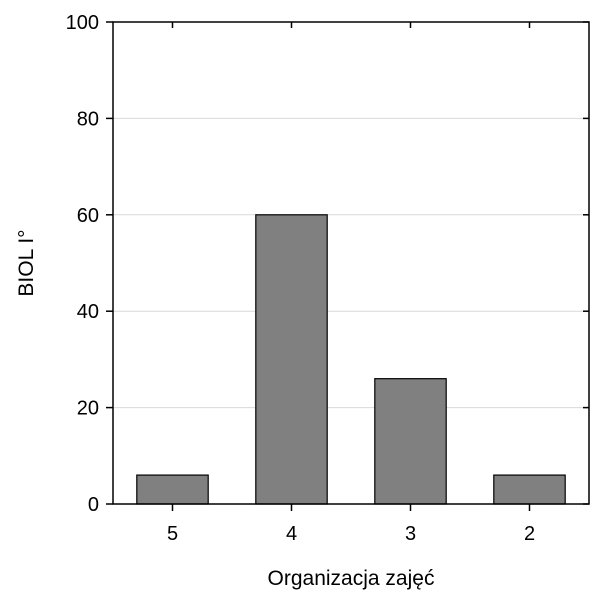 The width and height of the screenshot is (590, 593). What do you see at coordinates (529, 534) in the screenshot?
I see `x-tick-label: 2` at bounding box center [529, 534].